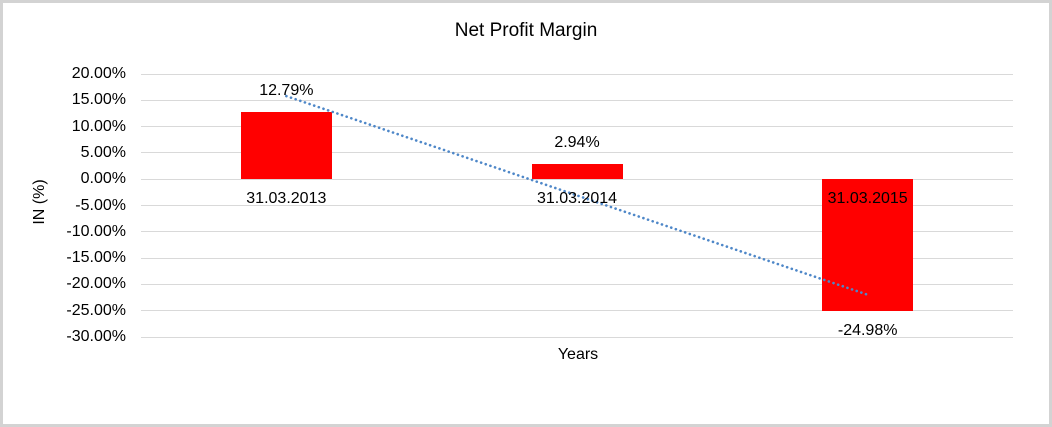 The image size is (1052, 427). I want to click on y-tick-label: -30.00%, so click(96, 336).